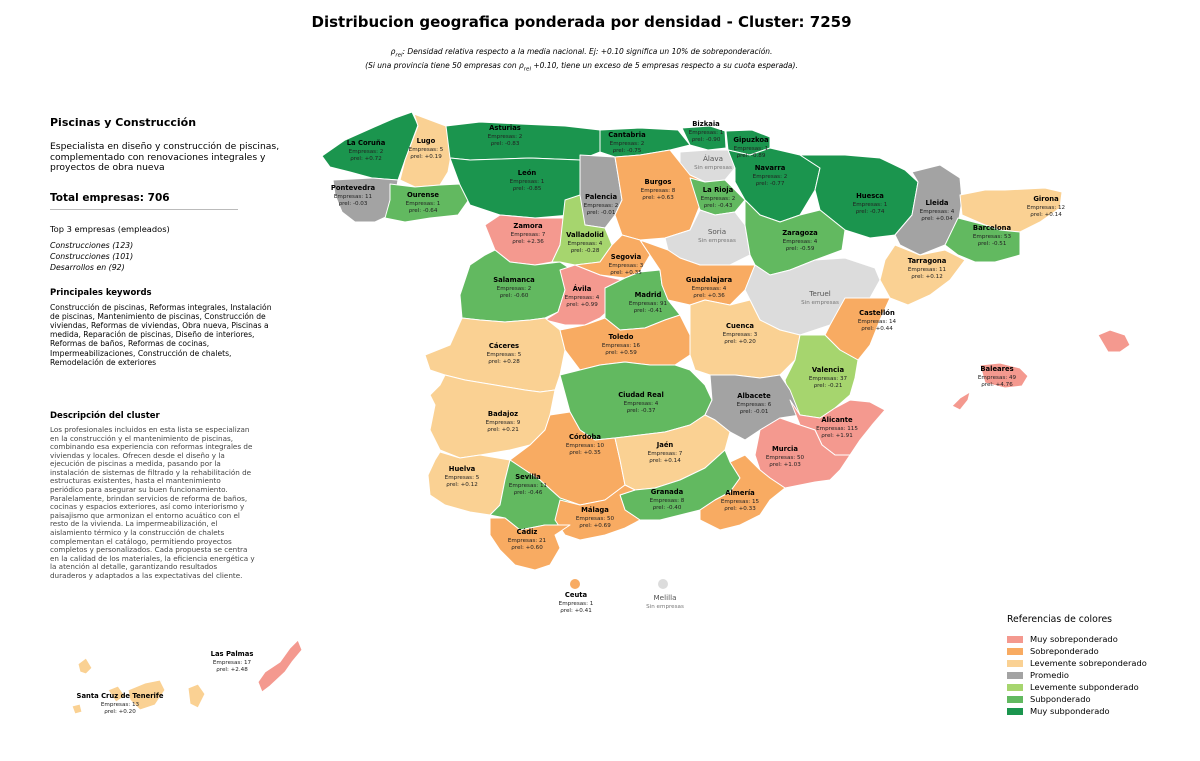  Describe the element at coordinates (87, 267) in the screenshot. I see `top-company: Desarrollos en (92)` at that location.